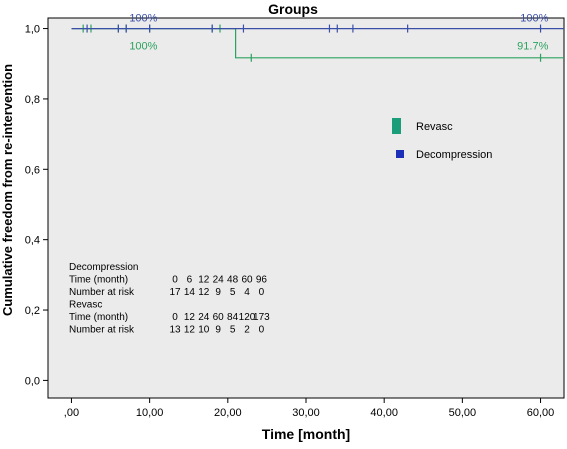 The image size is (567, 449). I want to click on annotation-layer: 100% 91.7% 100% 100%, so click(338, 32).